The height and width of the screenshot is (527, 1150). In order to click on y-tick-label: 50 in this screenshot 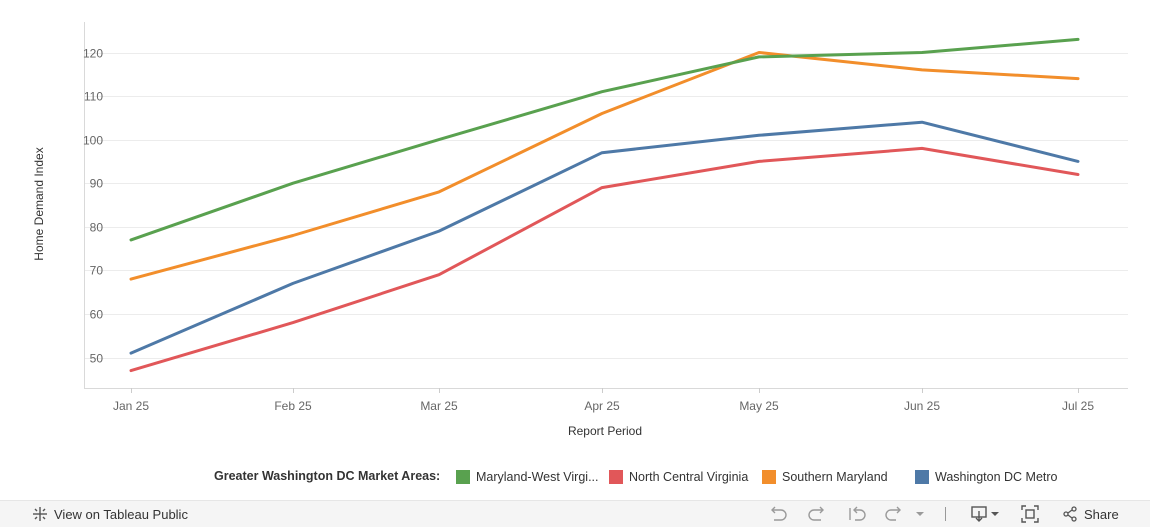, I will do `click(97, 359)`.